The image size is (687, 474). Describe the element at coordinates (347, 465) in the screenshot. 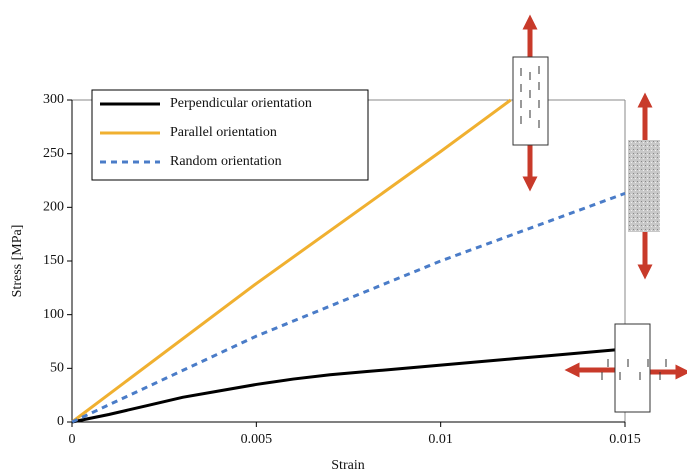

I see `x-axis-label: Strain` at that location.